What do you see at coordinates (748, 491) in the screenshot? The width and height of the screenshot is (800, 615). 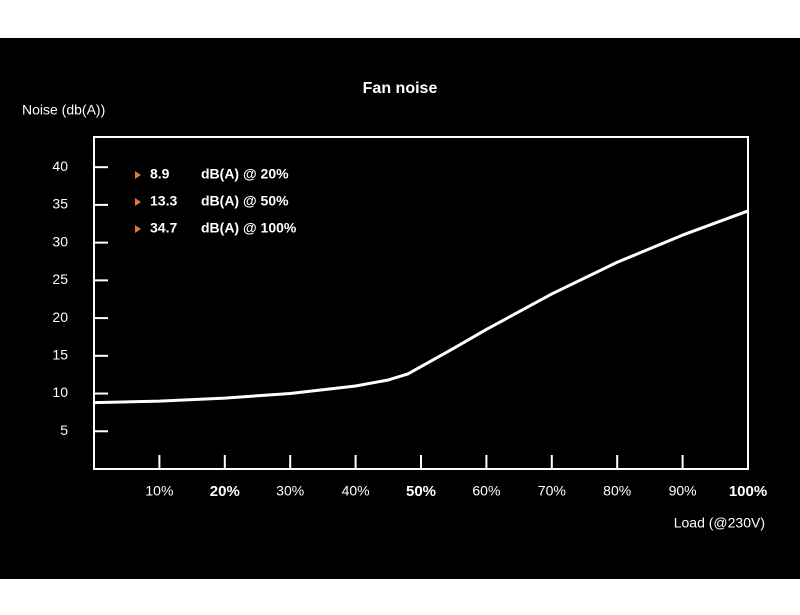 I see `x-tick-label: 100%` at bounding box center [748, 491].